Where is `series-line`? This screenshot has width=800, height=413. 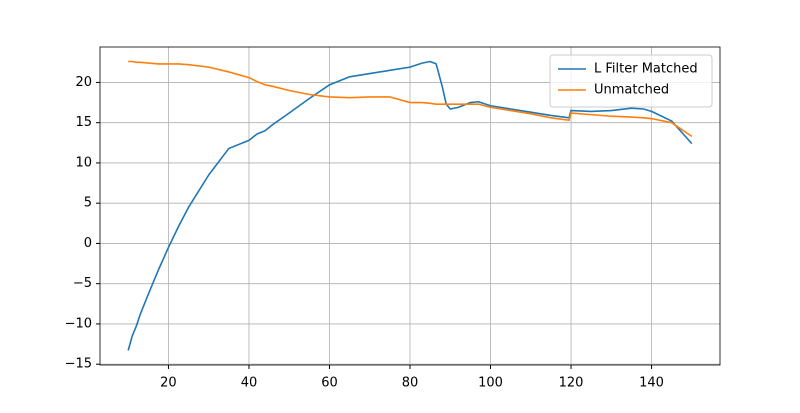 series-line is located at coordinates (410, 99).